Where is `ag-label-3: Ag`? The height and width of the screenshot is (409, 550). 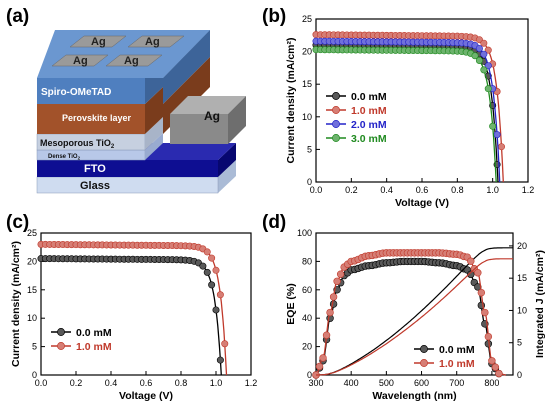 ag-label-3: Ag is located at coordinates (80, 61).